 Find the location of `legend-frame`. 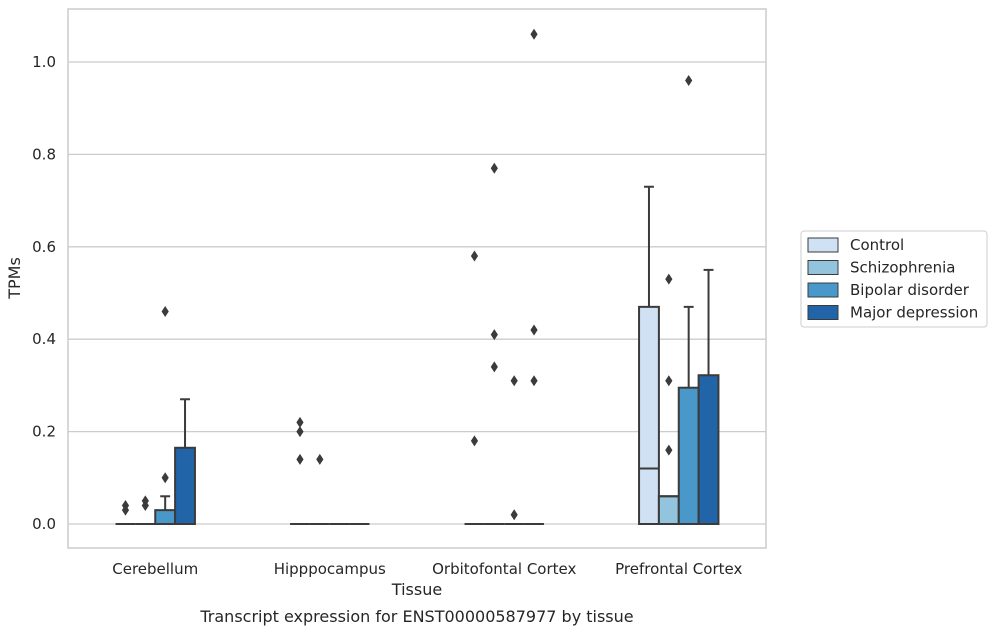

legend-frame is located at coordinates (894, 279).